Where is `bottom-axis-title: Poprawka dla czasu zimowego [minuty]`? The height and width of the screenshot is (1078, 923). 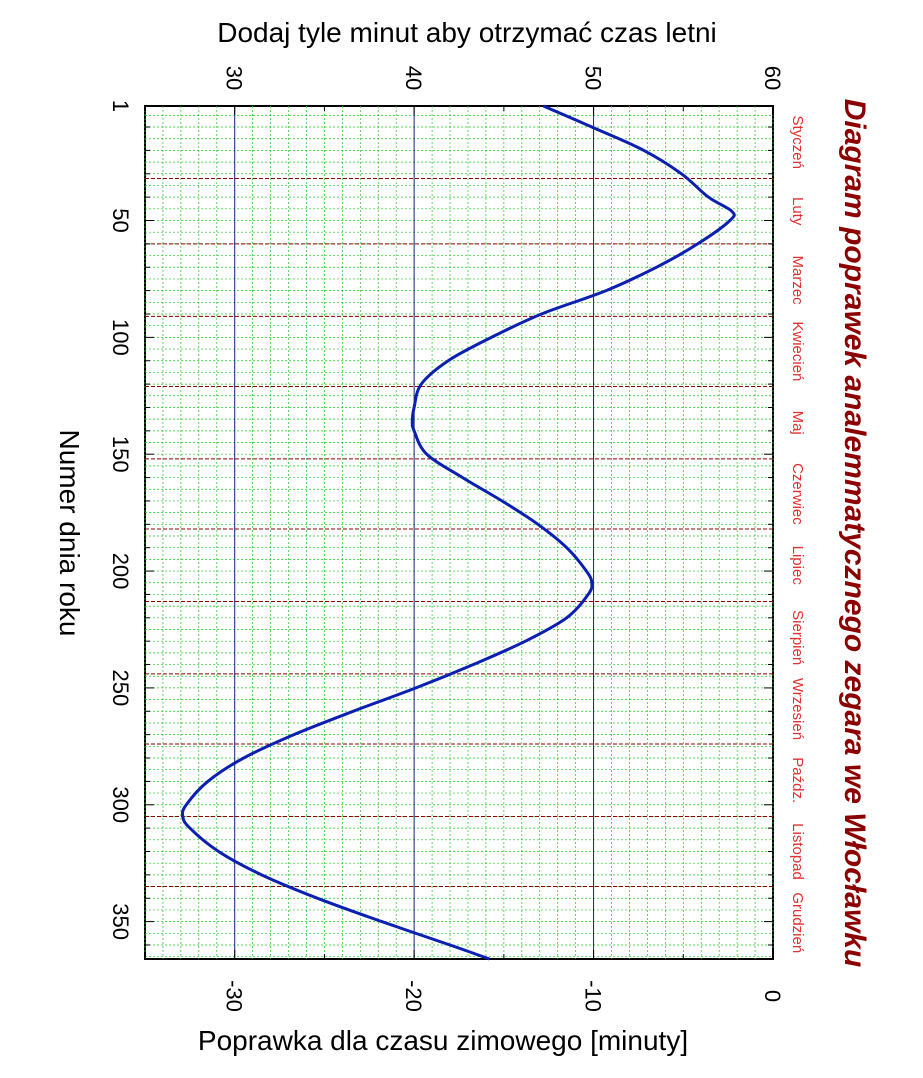
bottom-axis-title: Poprawka dla czasu zimowego [minuty] is located at coordinates (443, 1040).